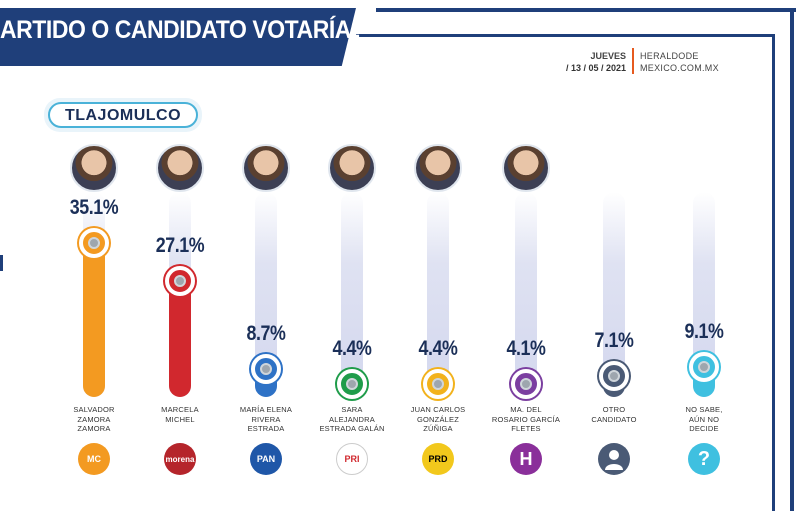  I want to click on category-label-line: MARCELA, so click(180, 409).